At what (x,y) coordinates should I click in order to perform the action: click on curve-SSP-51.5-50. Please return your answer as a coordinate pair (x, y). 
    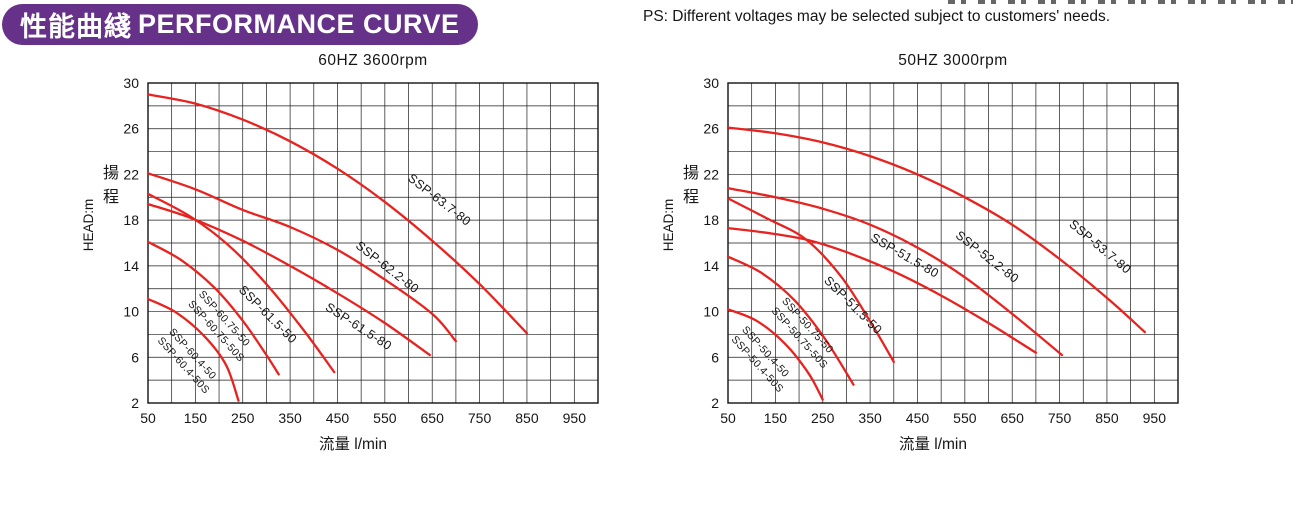
    Looking at the image, I should click on (810, 280).